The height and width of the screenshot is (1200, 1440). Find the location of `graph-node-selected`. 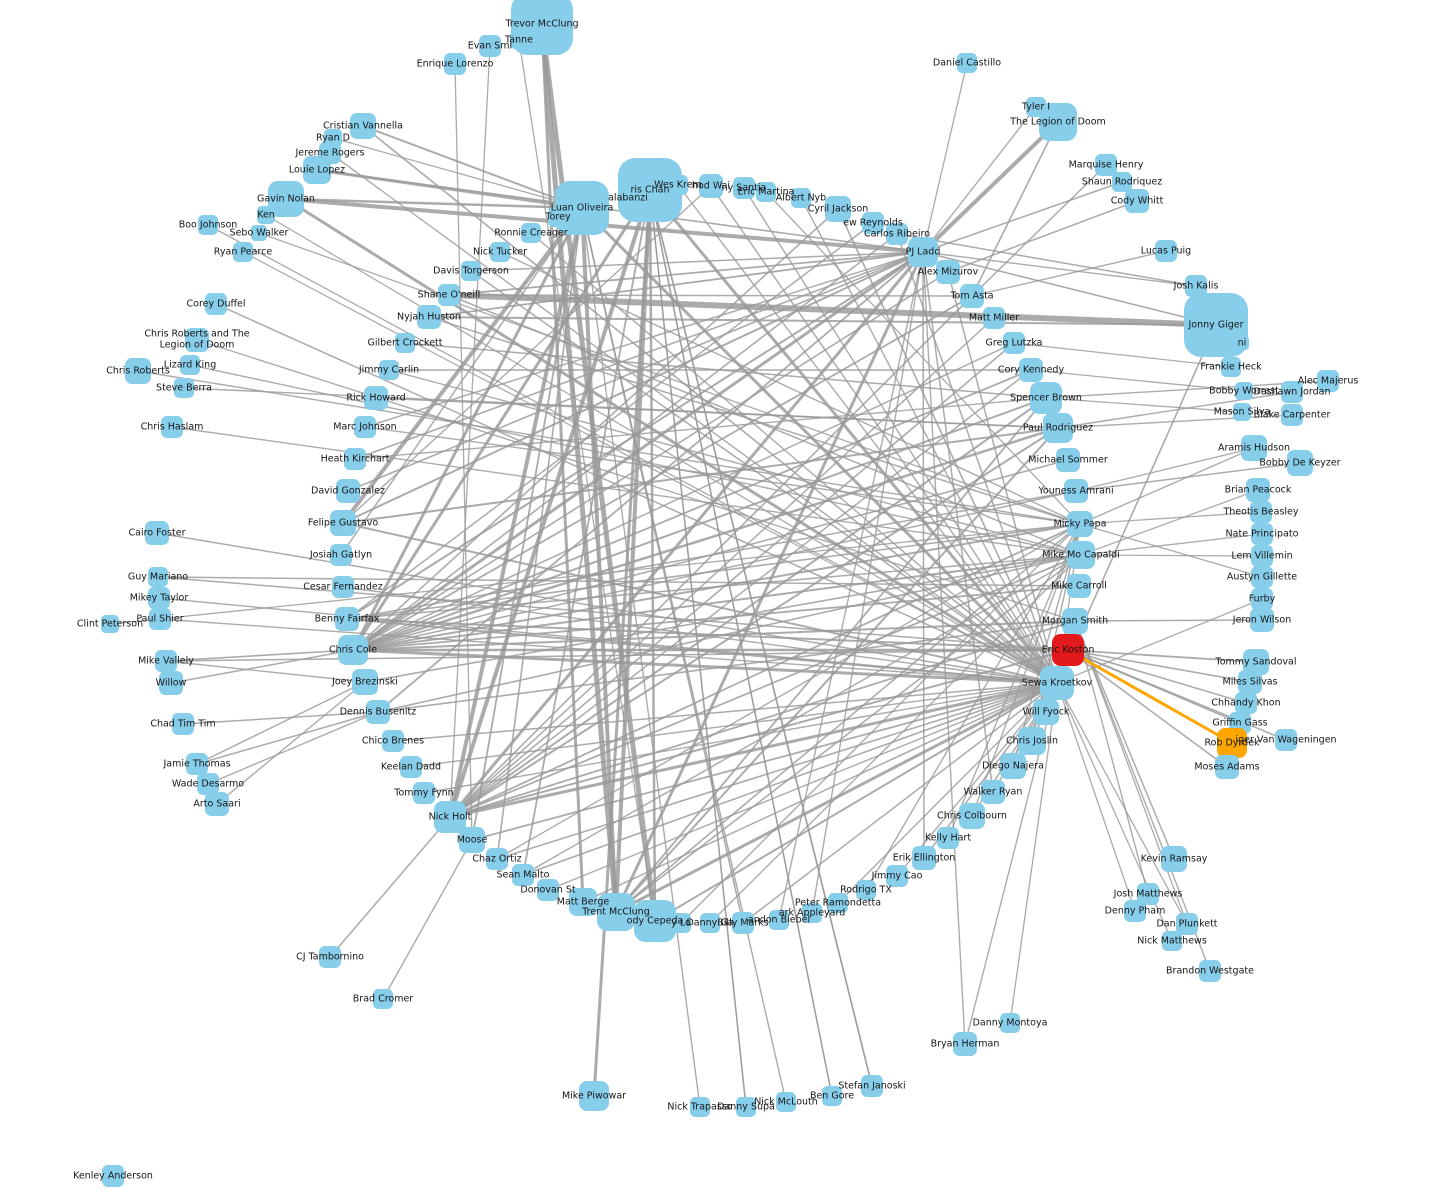

graph-node-selected is located at coordinates (1068, 650).